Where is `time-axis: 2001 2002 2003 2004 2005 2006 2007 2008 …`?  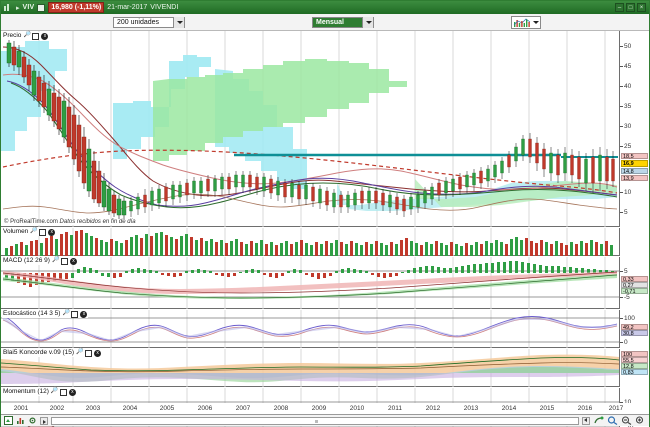 time-axis: 2001 2002 2003 2004 2005 2006 2007 2008 … is located at coordinates (325, 409).